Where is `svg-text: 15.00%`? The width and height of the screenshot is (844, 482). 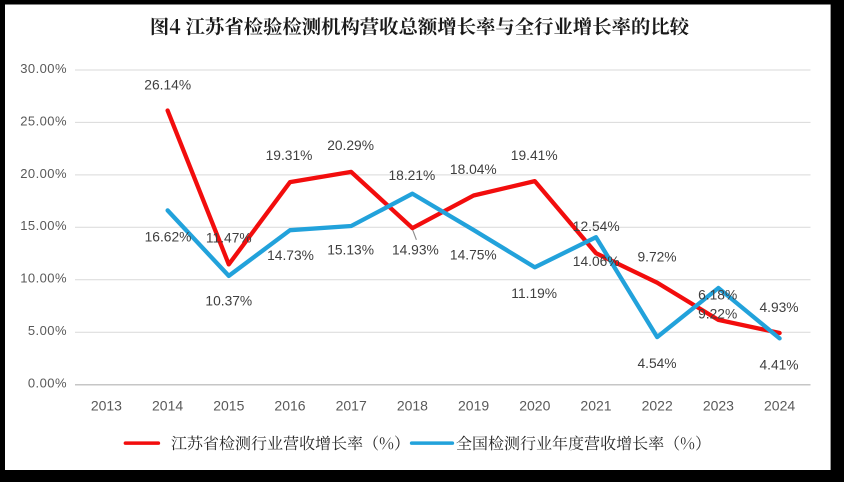
svg-text: 15.00% is located at coordinates (43, 225).